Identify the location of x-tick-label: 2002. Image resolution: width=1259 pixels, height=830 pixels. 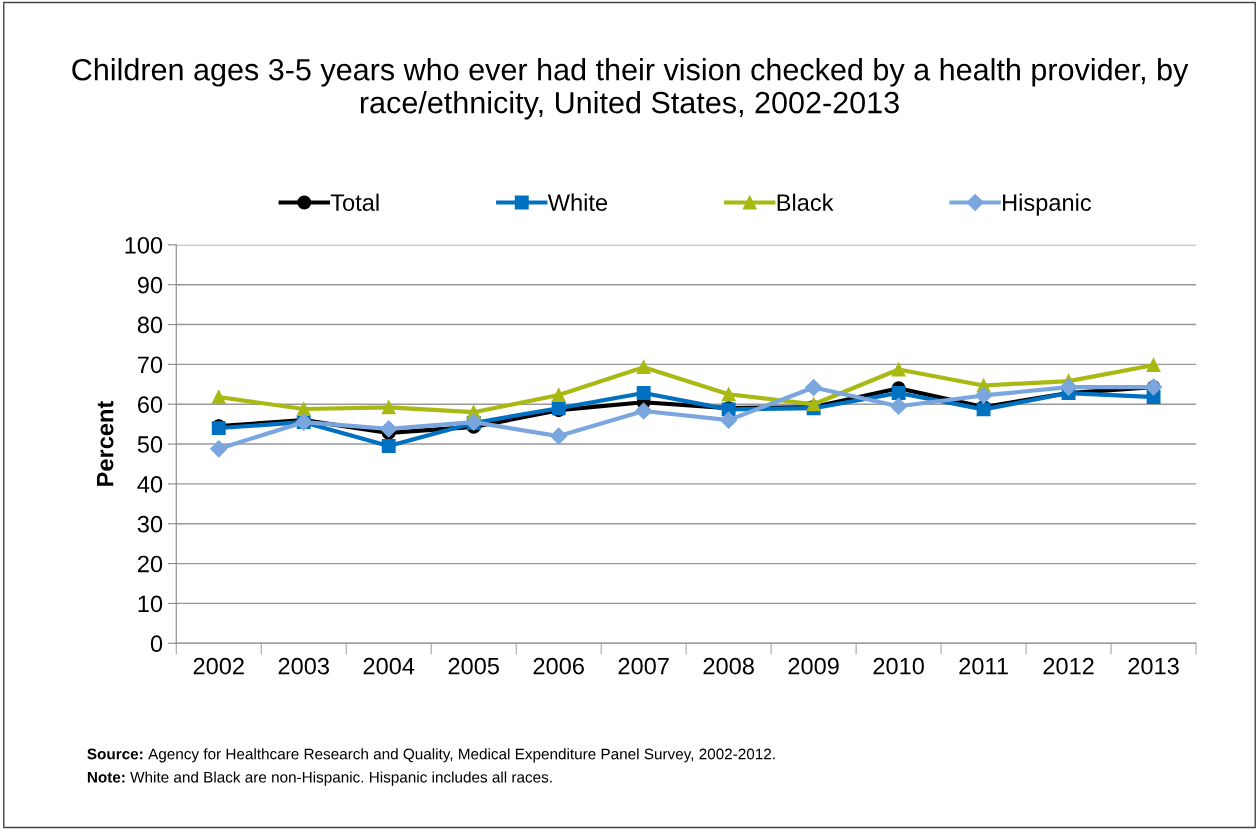
(218, 666).